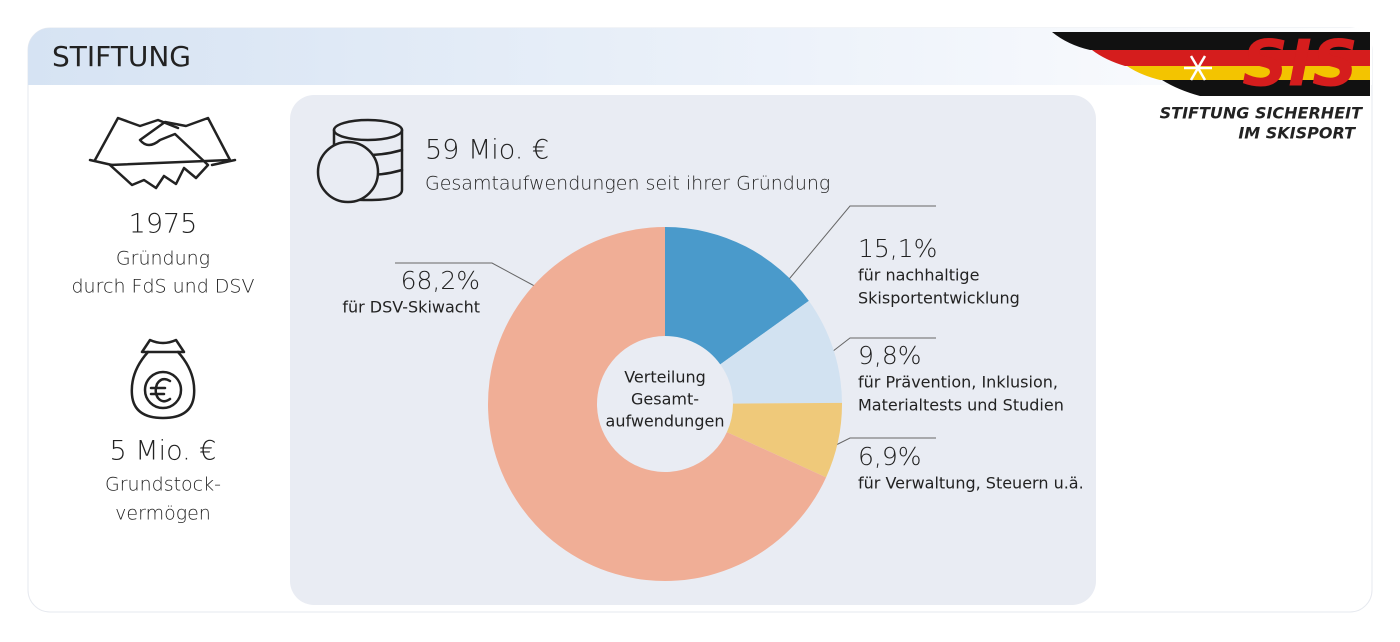 The width and height of the screenshot is (1400, 642). I want to click on total-label: Gesamtaufwendungen seit ihrer Gründung, so click(627, 184).